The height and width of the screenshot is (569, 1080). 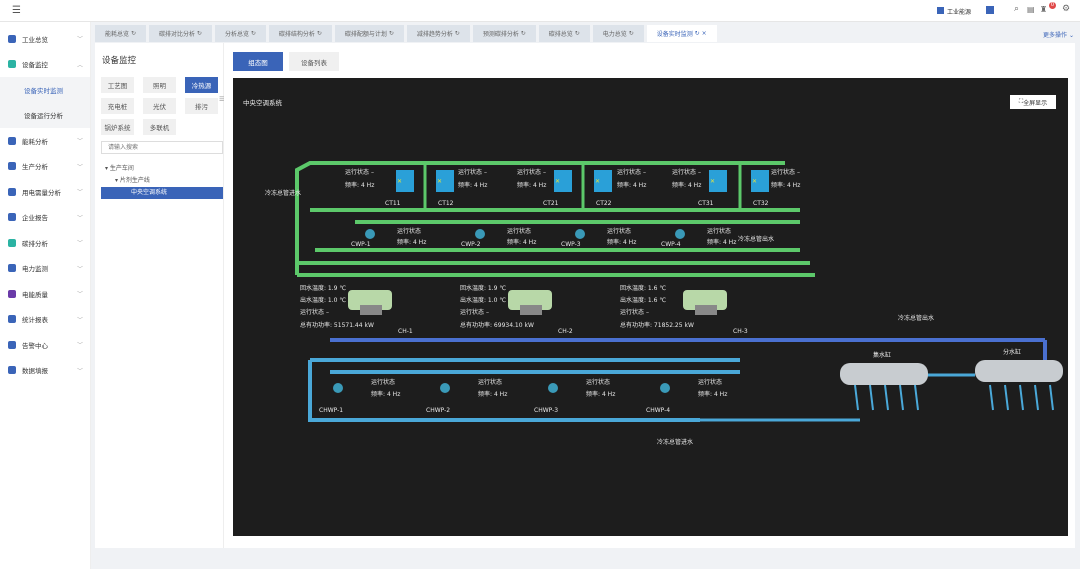 What do you see at coordinates (45, 243) in the screenshot?
I see `sidebar-item: 碳排分析 ﹀` at bounding box center [45, 243].